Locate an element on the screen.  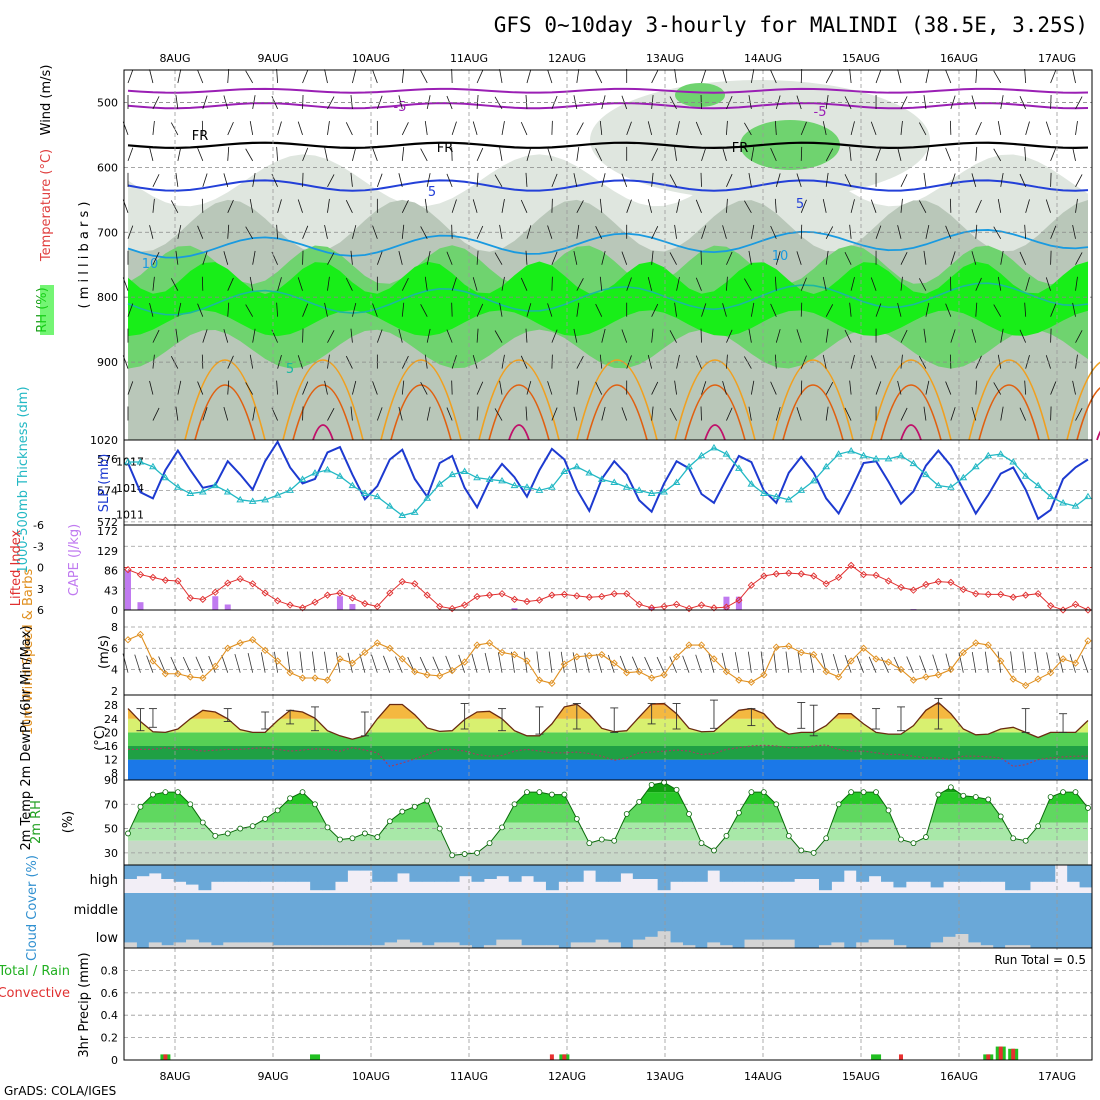
cloud-band-label: low is located at coordinates (107, 938).